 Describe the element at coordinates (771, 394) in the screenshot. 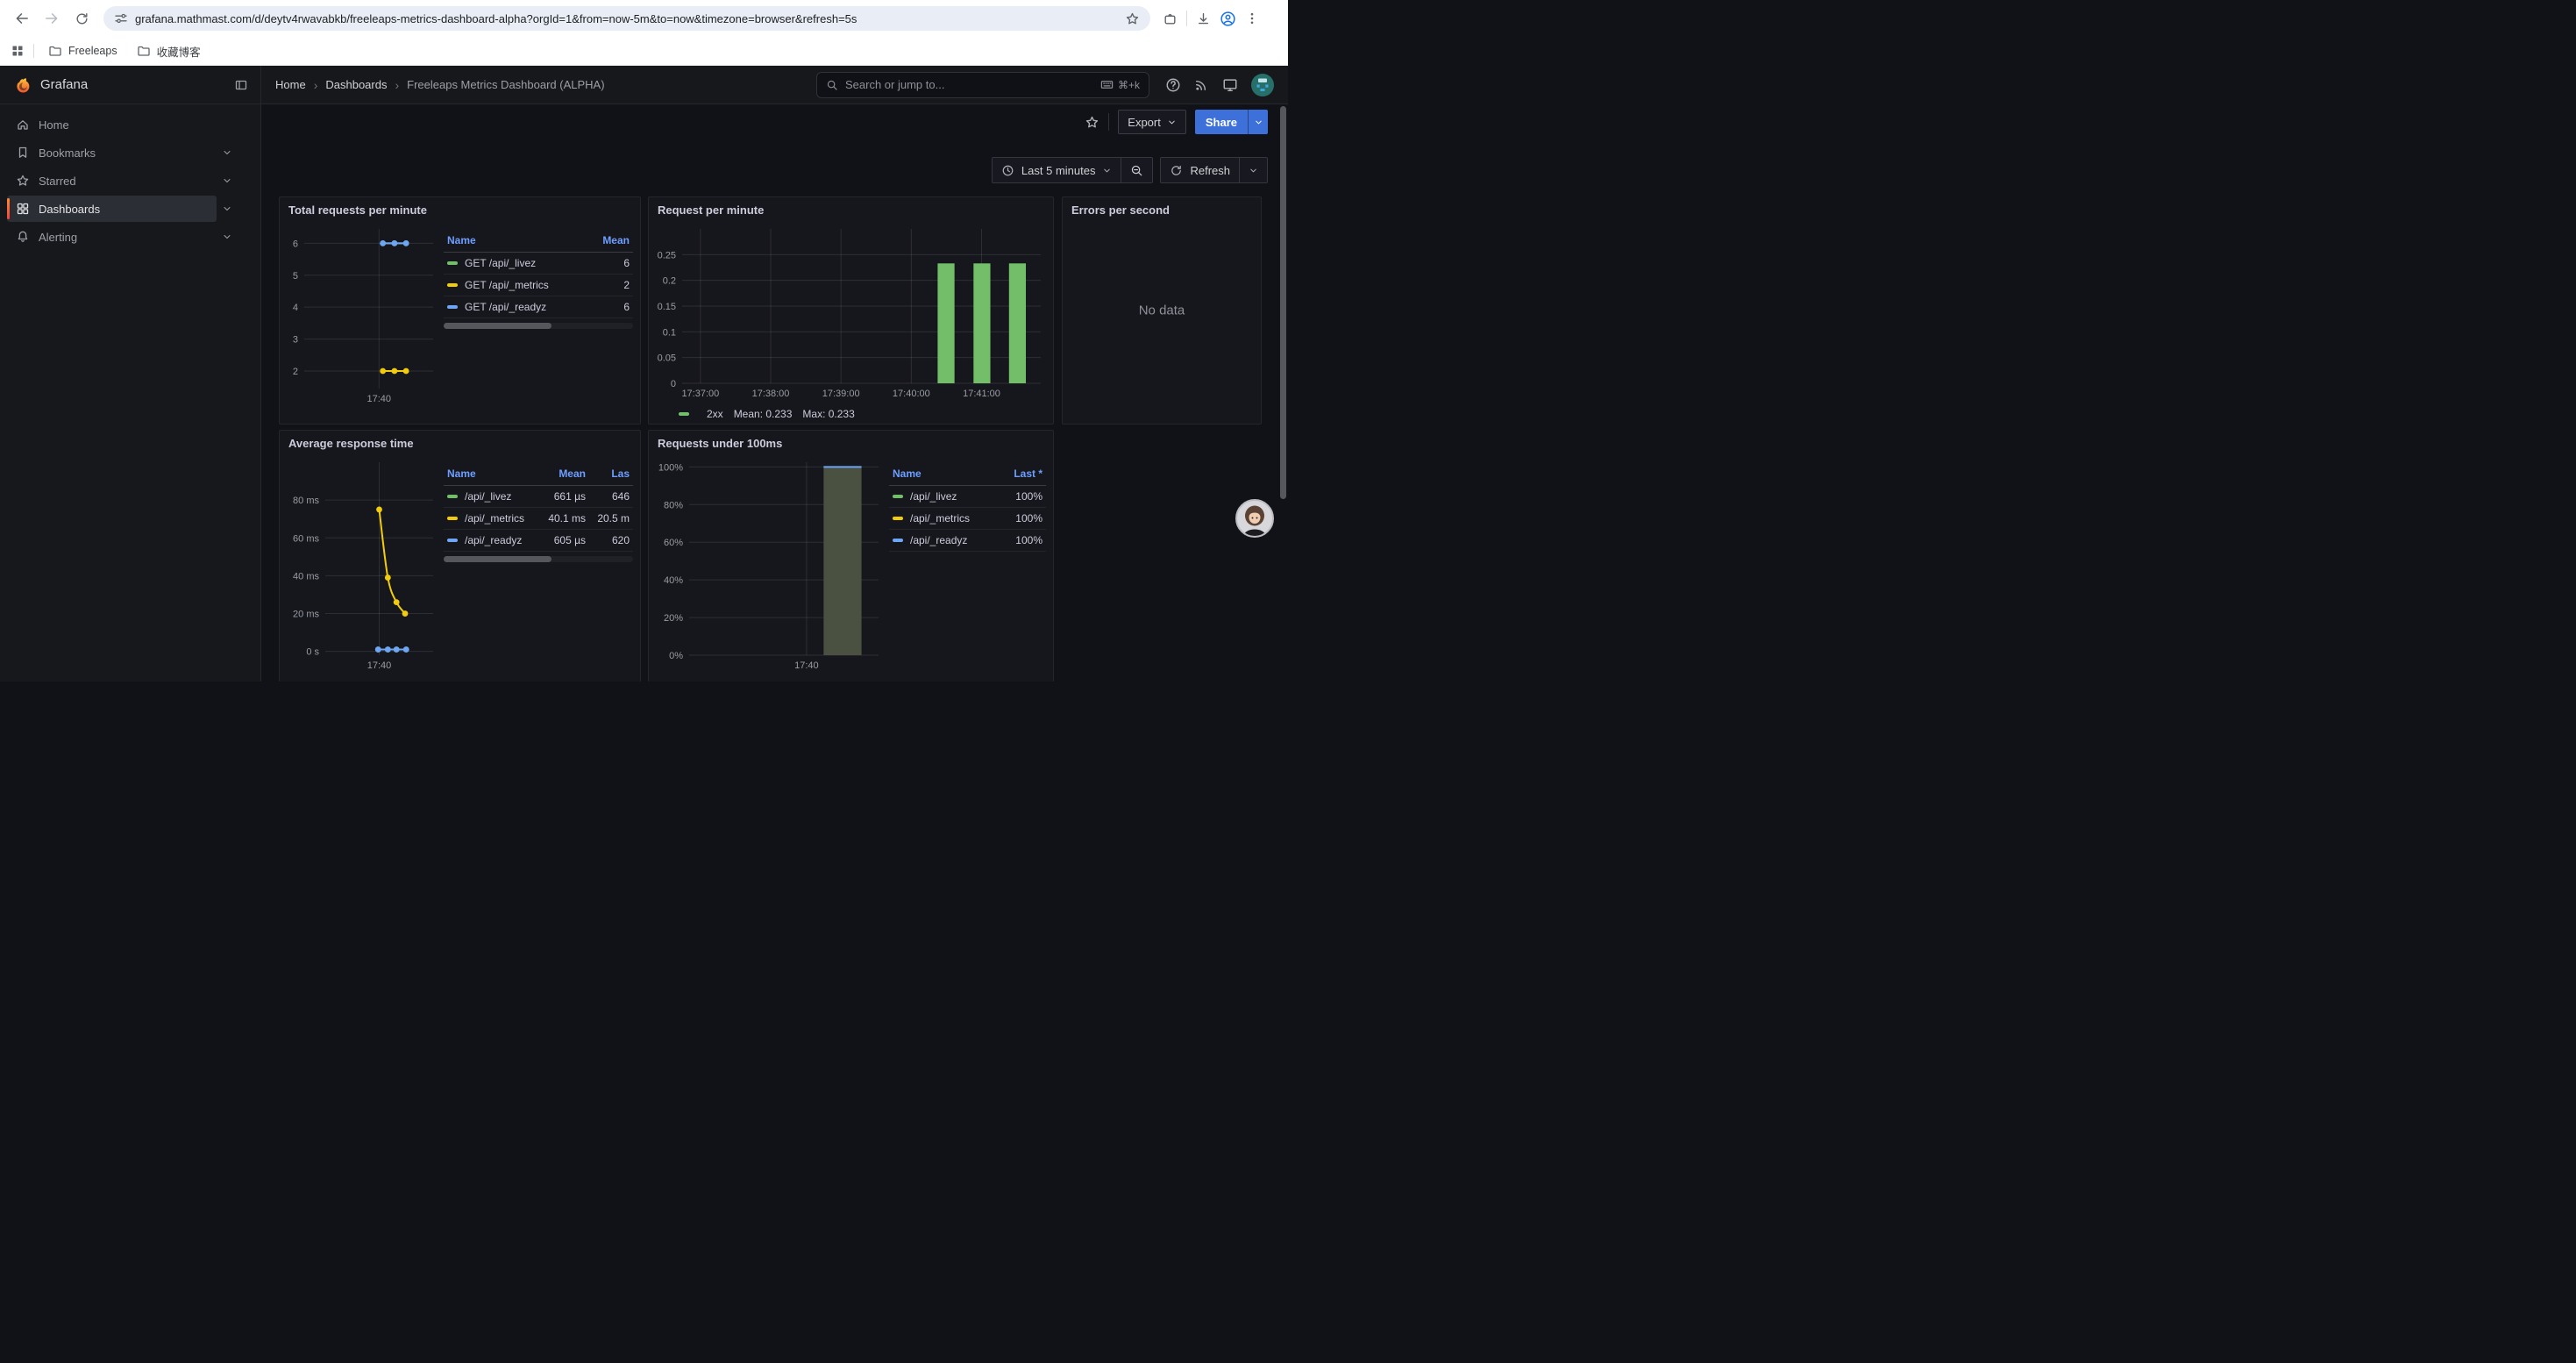

I see `svg-text: 17:38:00` at that location.